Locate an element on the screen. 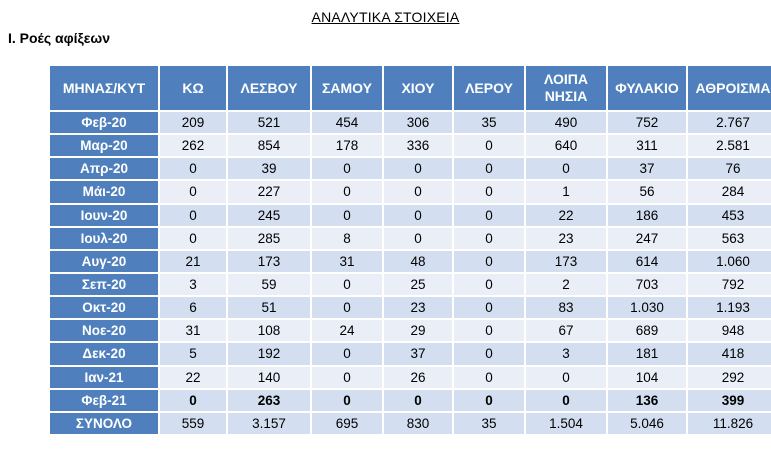 This screenshot has height=452, width=771. table-row: Αυγ-20 21 173 31 48 0 173 614 1.060 is located at coordinates (409, 261).